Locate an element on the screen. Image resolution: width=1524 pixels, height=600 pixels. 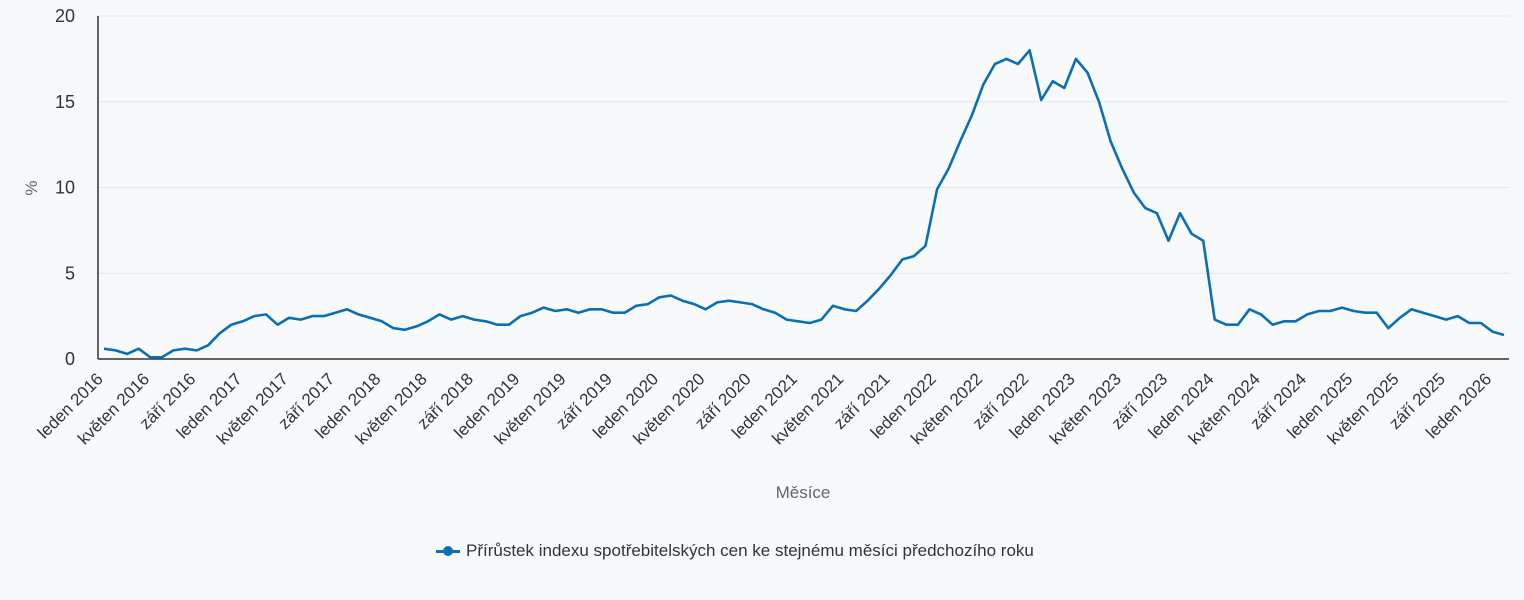
y-tick-label: 15 is located at coordinates (65, 102).